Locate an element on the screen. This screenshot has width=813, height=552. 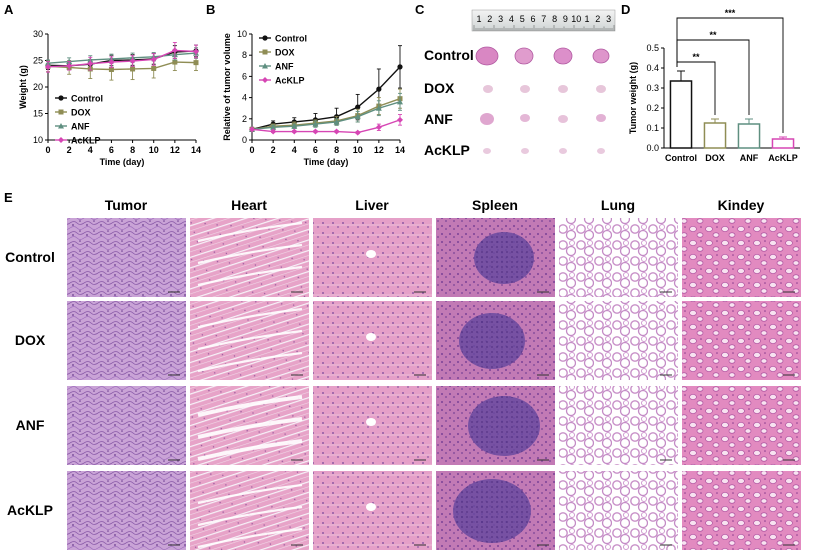
y-tick-label: 10 is located at coordinates (38, 140).